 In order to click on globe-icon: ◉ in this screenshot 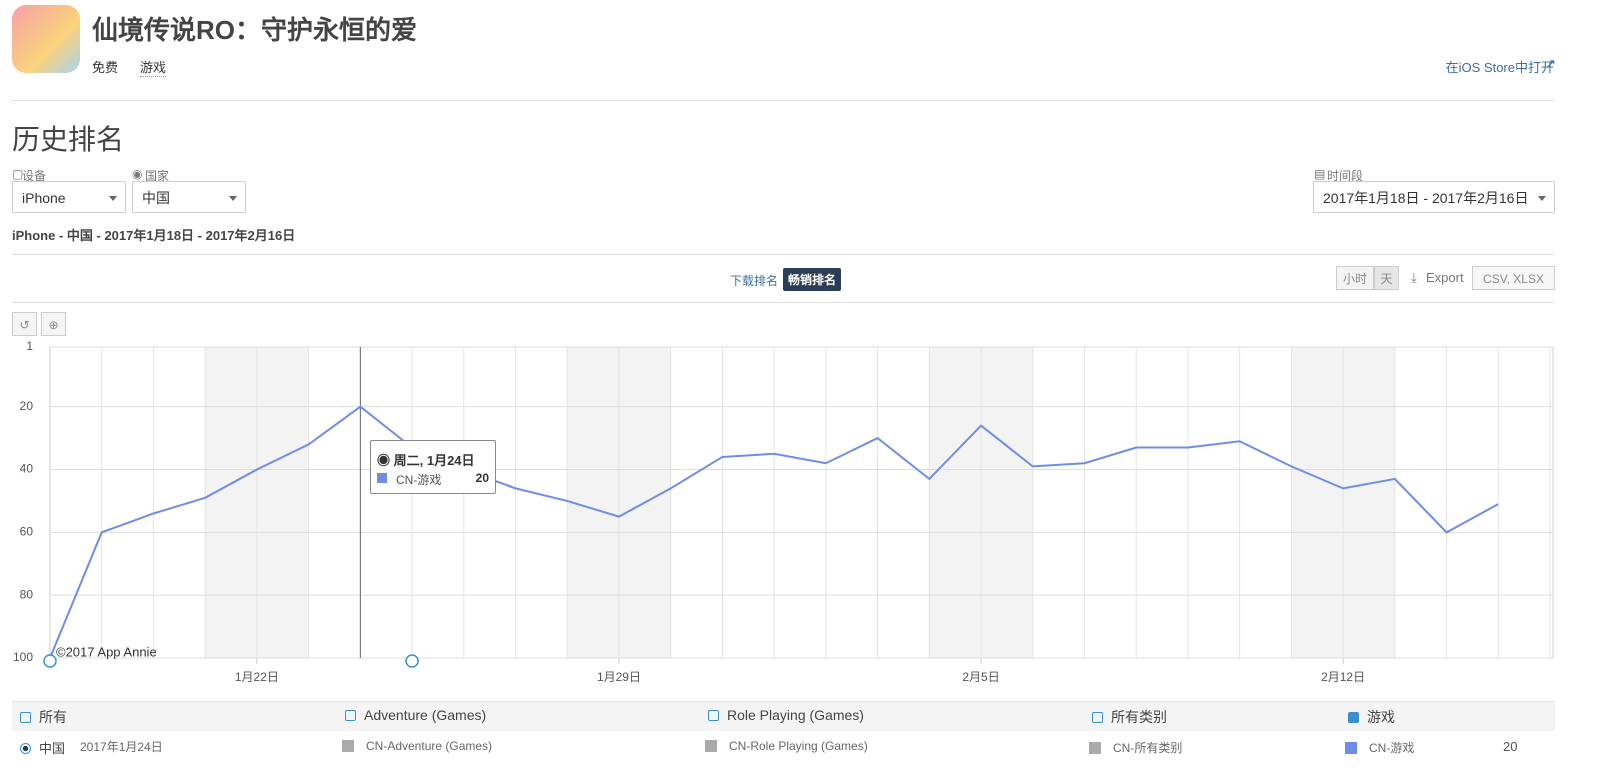, I will do `click(137, 174)`.